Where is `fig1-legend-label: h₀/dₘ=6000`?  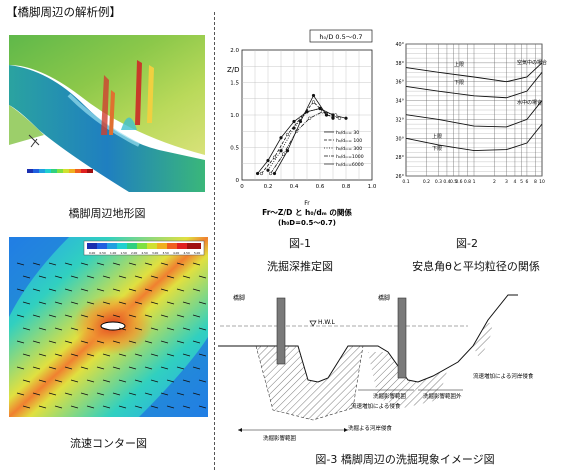 fig1-legend-label: h₀/dₘ=6000 is located at coordinates (350, 165).